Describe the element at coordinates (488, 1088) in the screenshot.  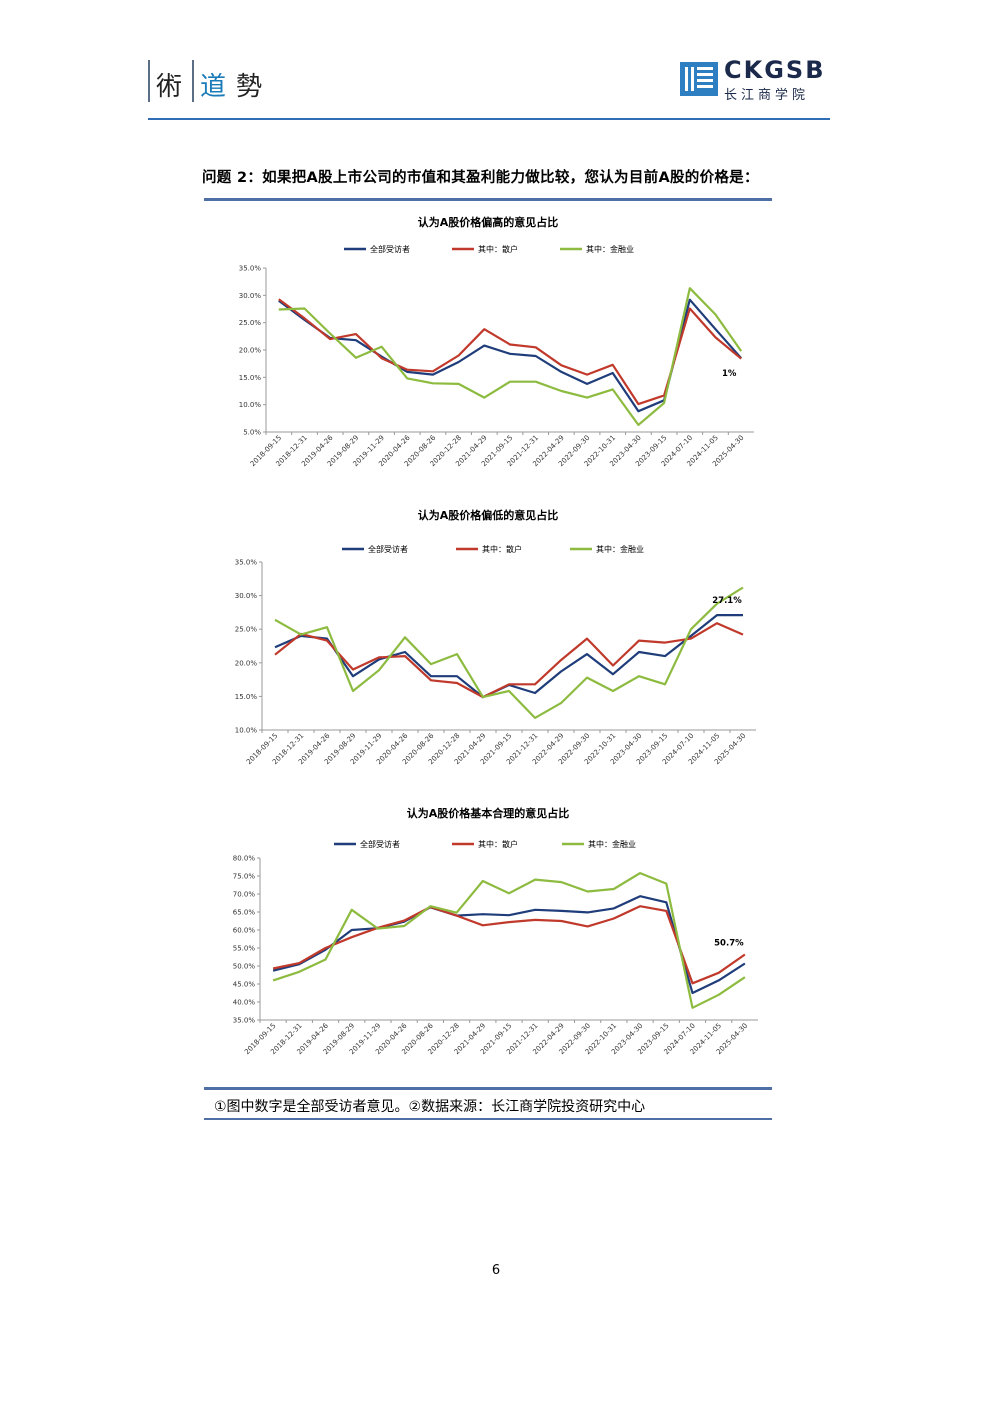
I see `note-top-rule` at that location.